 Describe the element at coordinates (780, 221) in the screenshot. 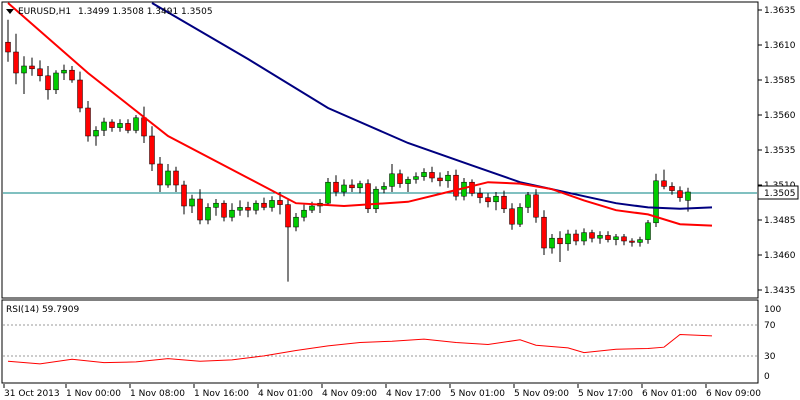

I see `price-tick-label: 1.3485` at that location.